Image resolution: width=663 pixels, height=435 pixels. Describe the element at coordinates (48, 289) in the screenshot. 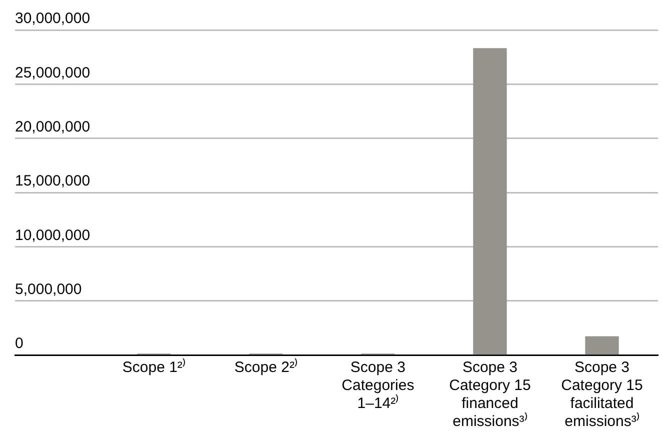

I see `y-tick-label: 5,000,000` at that location.